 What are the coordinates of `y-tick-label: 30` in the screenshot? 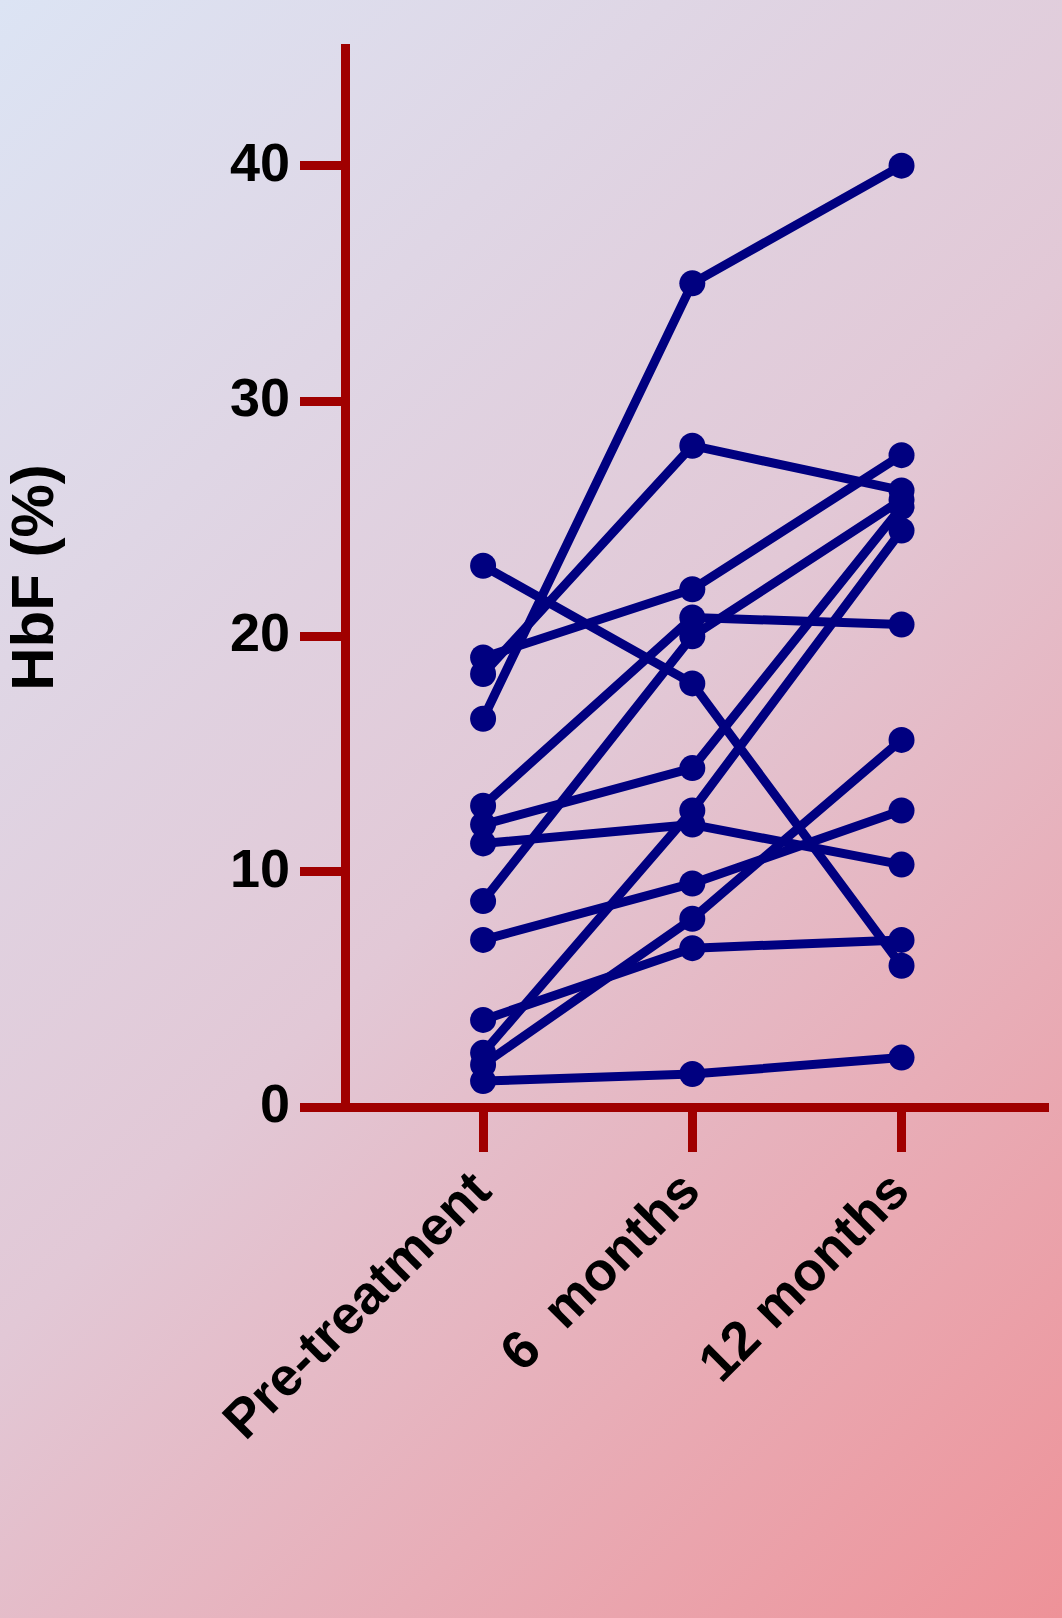 It's located at (259, 396).